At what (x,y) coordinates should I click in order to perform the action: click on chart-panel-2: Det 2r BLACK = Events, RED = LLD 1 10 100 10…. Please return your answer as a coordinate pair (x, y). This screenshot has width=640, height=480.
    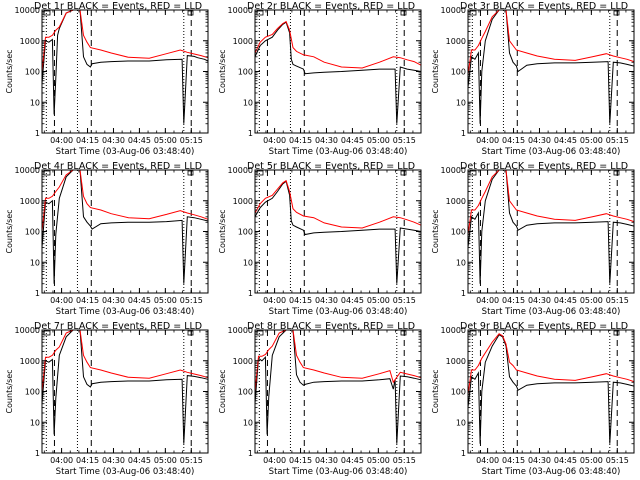
    Looking at the image, I should click on (320, 79).